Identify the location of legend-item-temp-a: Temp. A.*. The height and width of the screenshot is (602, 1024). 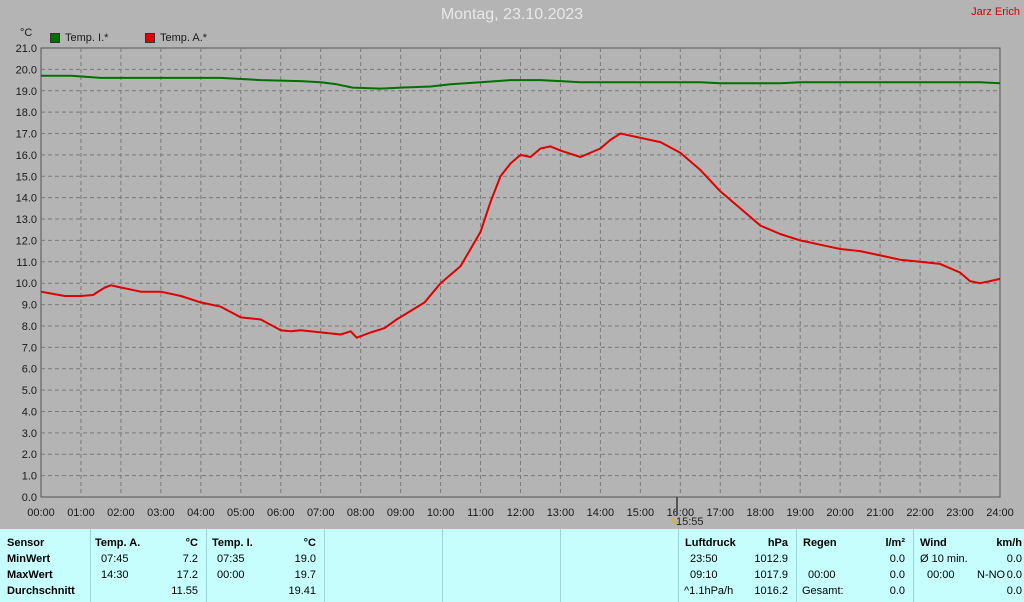
(176, 38).